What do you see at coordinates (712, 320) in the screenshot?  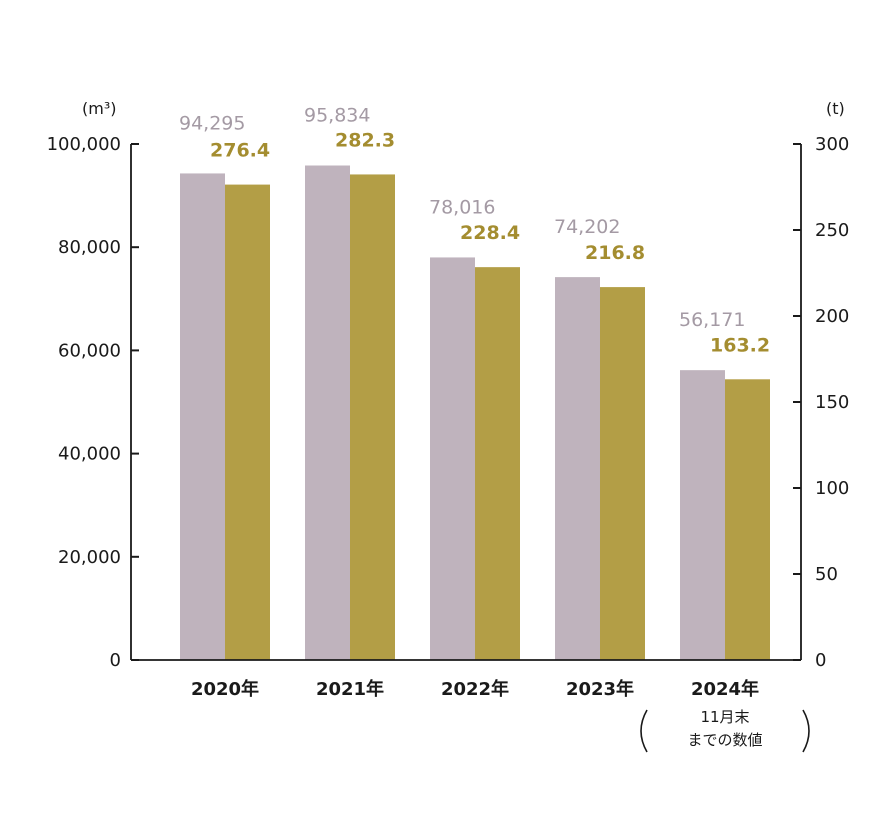 I see `data-label-volume-4: 56,171` at bounding box center [712, 320].